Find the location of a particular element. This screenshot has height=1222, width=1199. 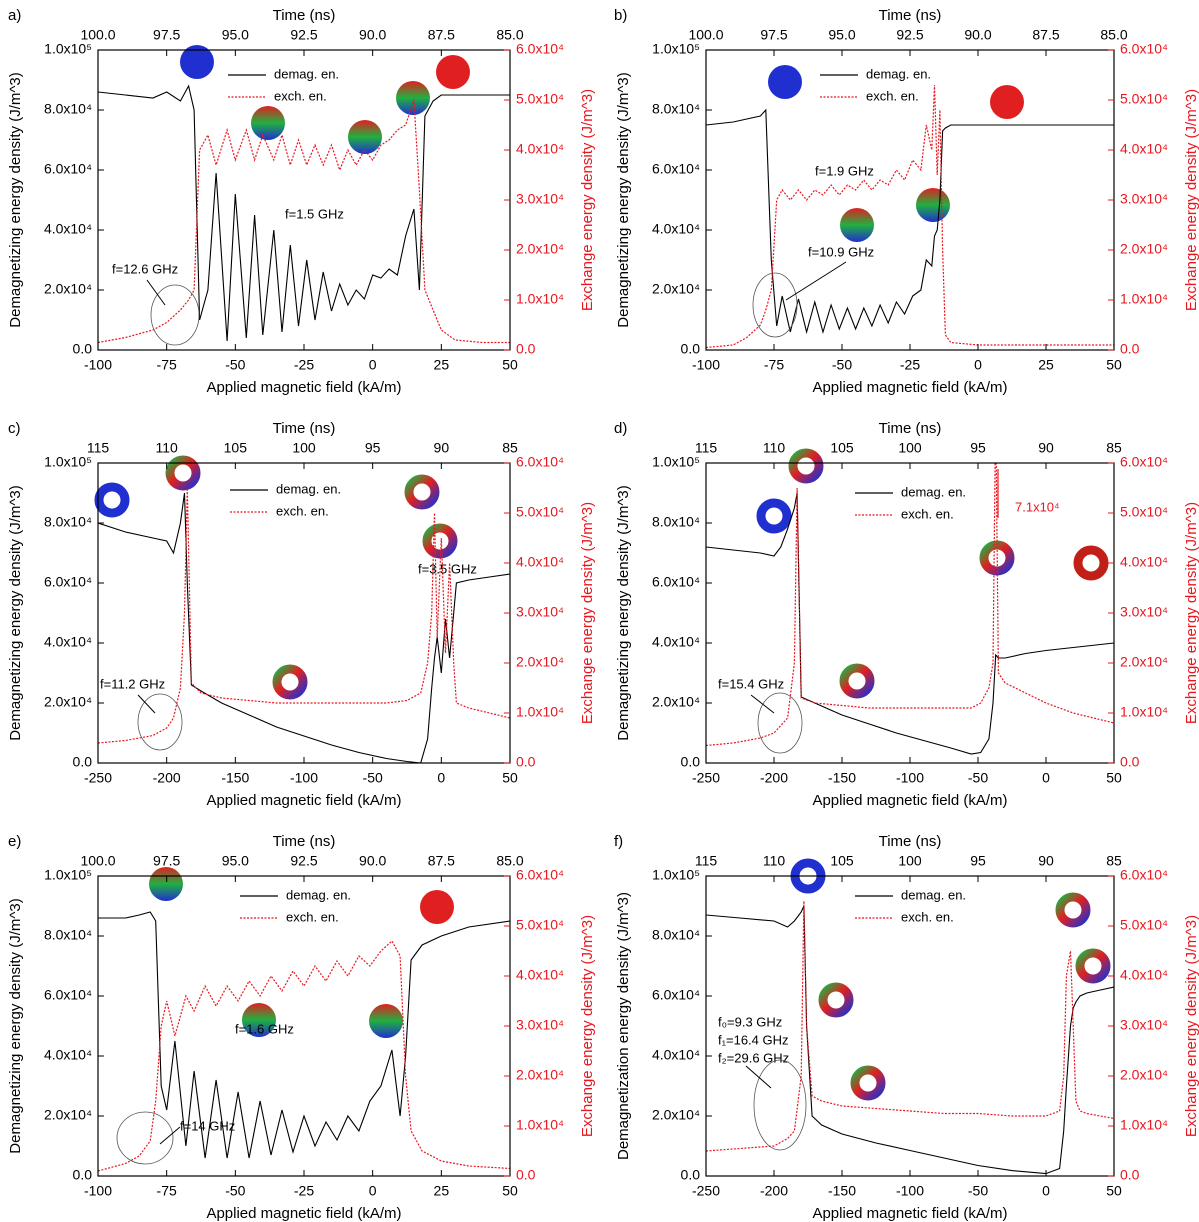

x2-tick-label: 97.5 is located at coordinates (166, 35).